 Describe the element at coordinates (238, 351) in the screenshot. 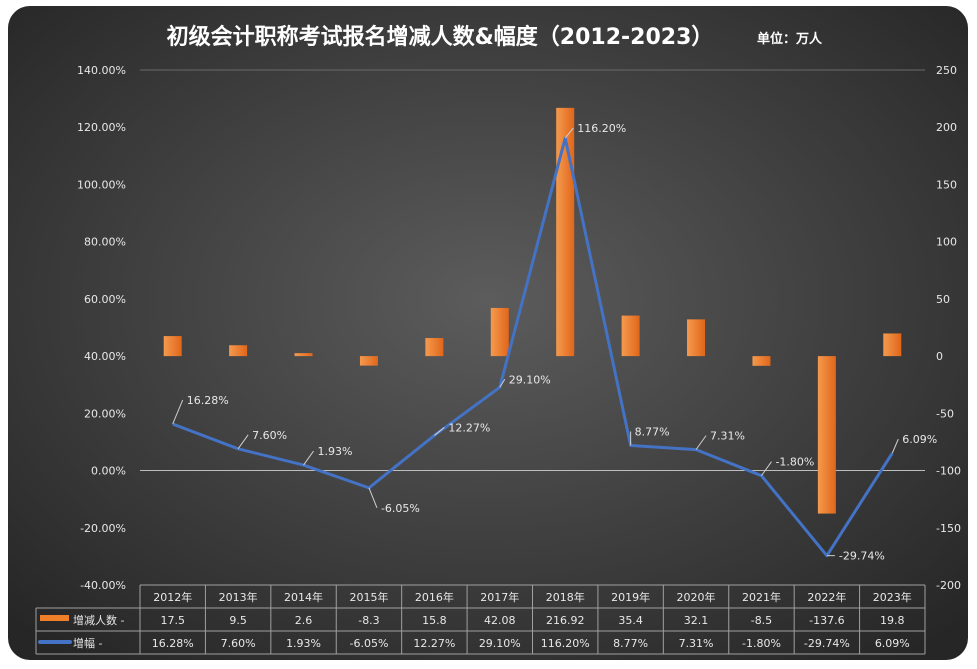

I see `bar-2013年` at that location.